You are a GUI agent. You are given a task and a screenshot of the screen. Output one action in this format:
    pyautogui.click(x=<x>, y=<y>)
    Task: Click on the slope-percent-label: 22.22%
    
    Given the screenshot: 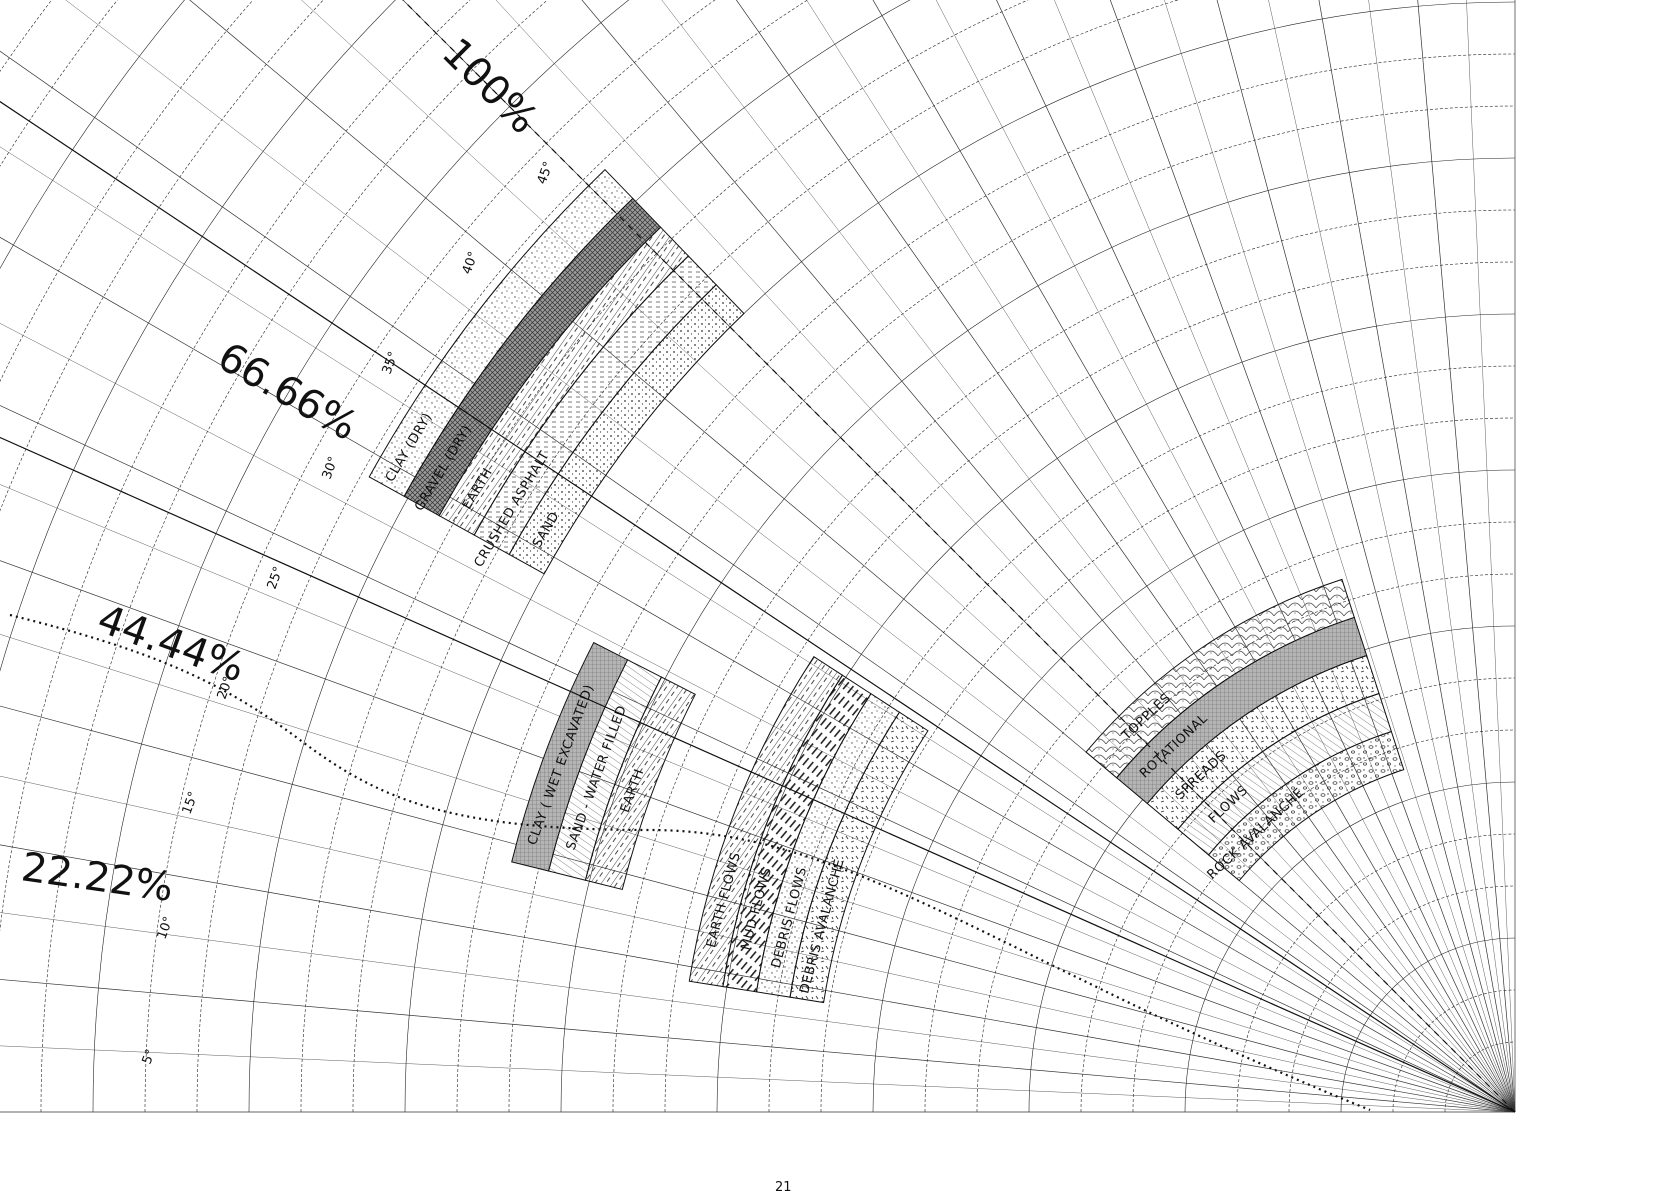 What is the action you would take?
    pyautogui.click(x=97, y=877)
    